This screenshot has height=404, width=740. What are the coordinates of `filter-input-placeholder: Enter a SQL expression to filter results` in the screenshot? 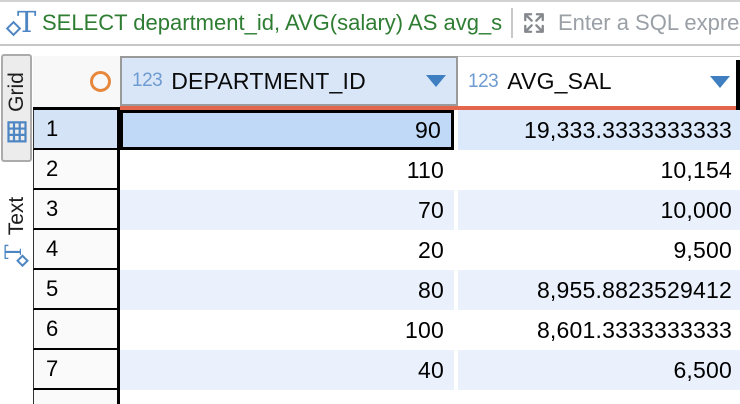 It's located at (649, 22).